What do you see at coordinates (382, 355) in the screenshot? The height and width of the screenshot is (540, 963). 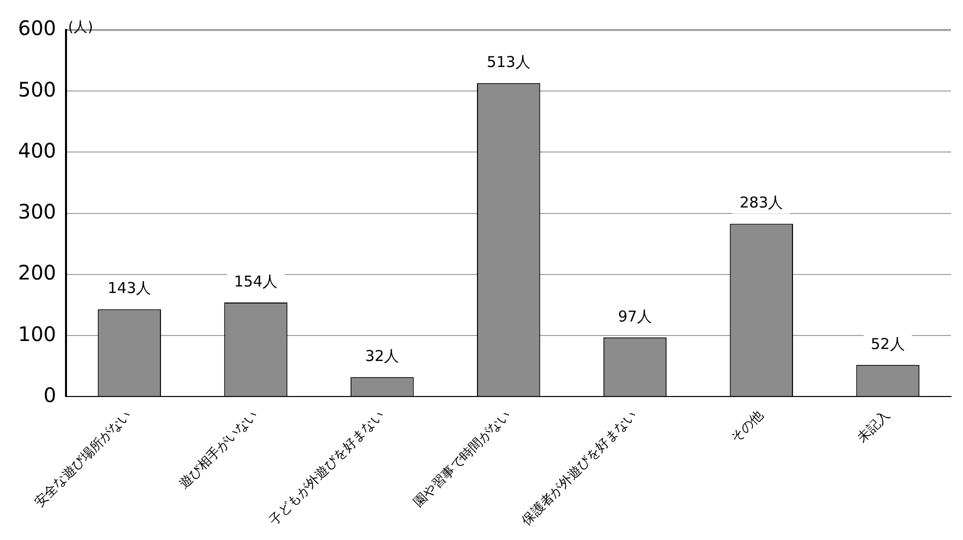 I see `data-label: 32人` at bounding box center [382, 355].